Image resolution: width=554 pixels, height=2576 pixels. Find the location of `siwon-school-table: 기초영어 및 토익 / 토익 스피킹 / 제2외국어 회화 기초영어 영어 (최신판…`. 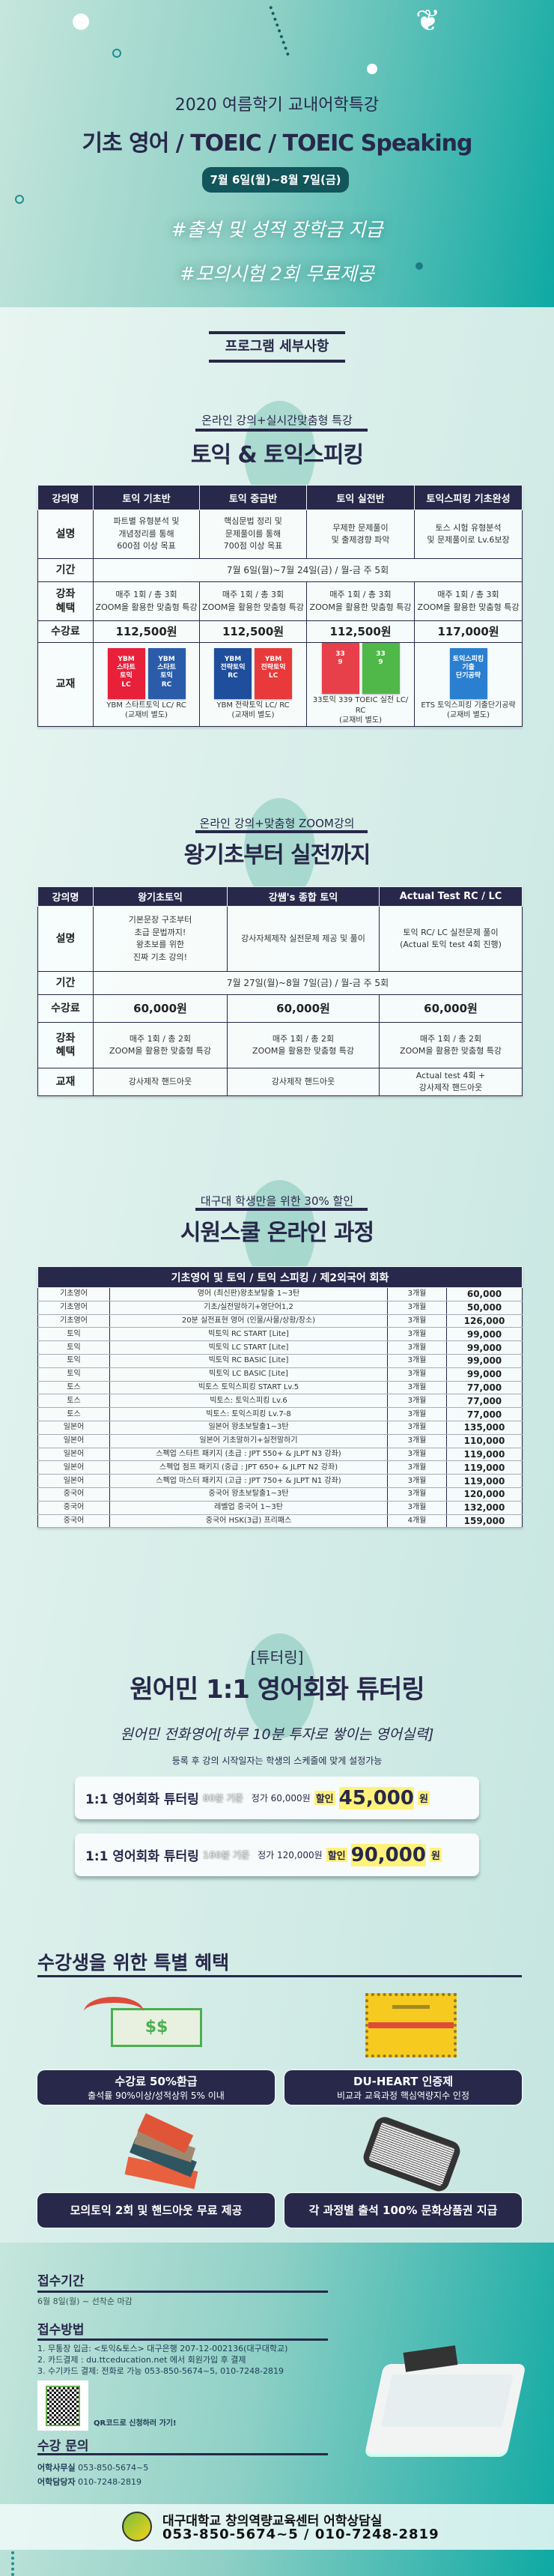

siwon-school-table: 기초영어 및 토익 / 토익 스피킹 / 제2외국어 회화 기초영어 영어 (최신판… is located at coordinates (280, 1397).